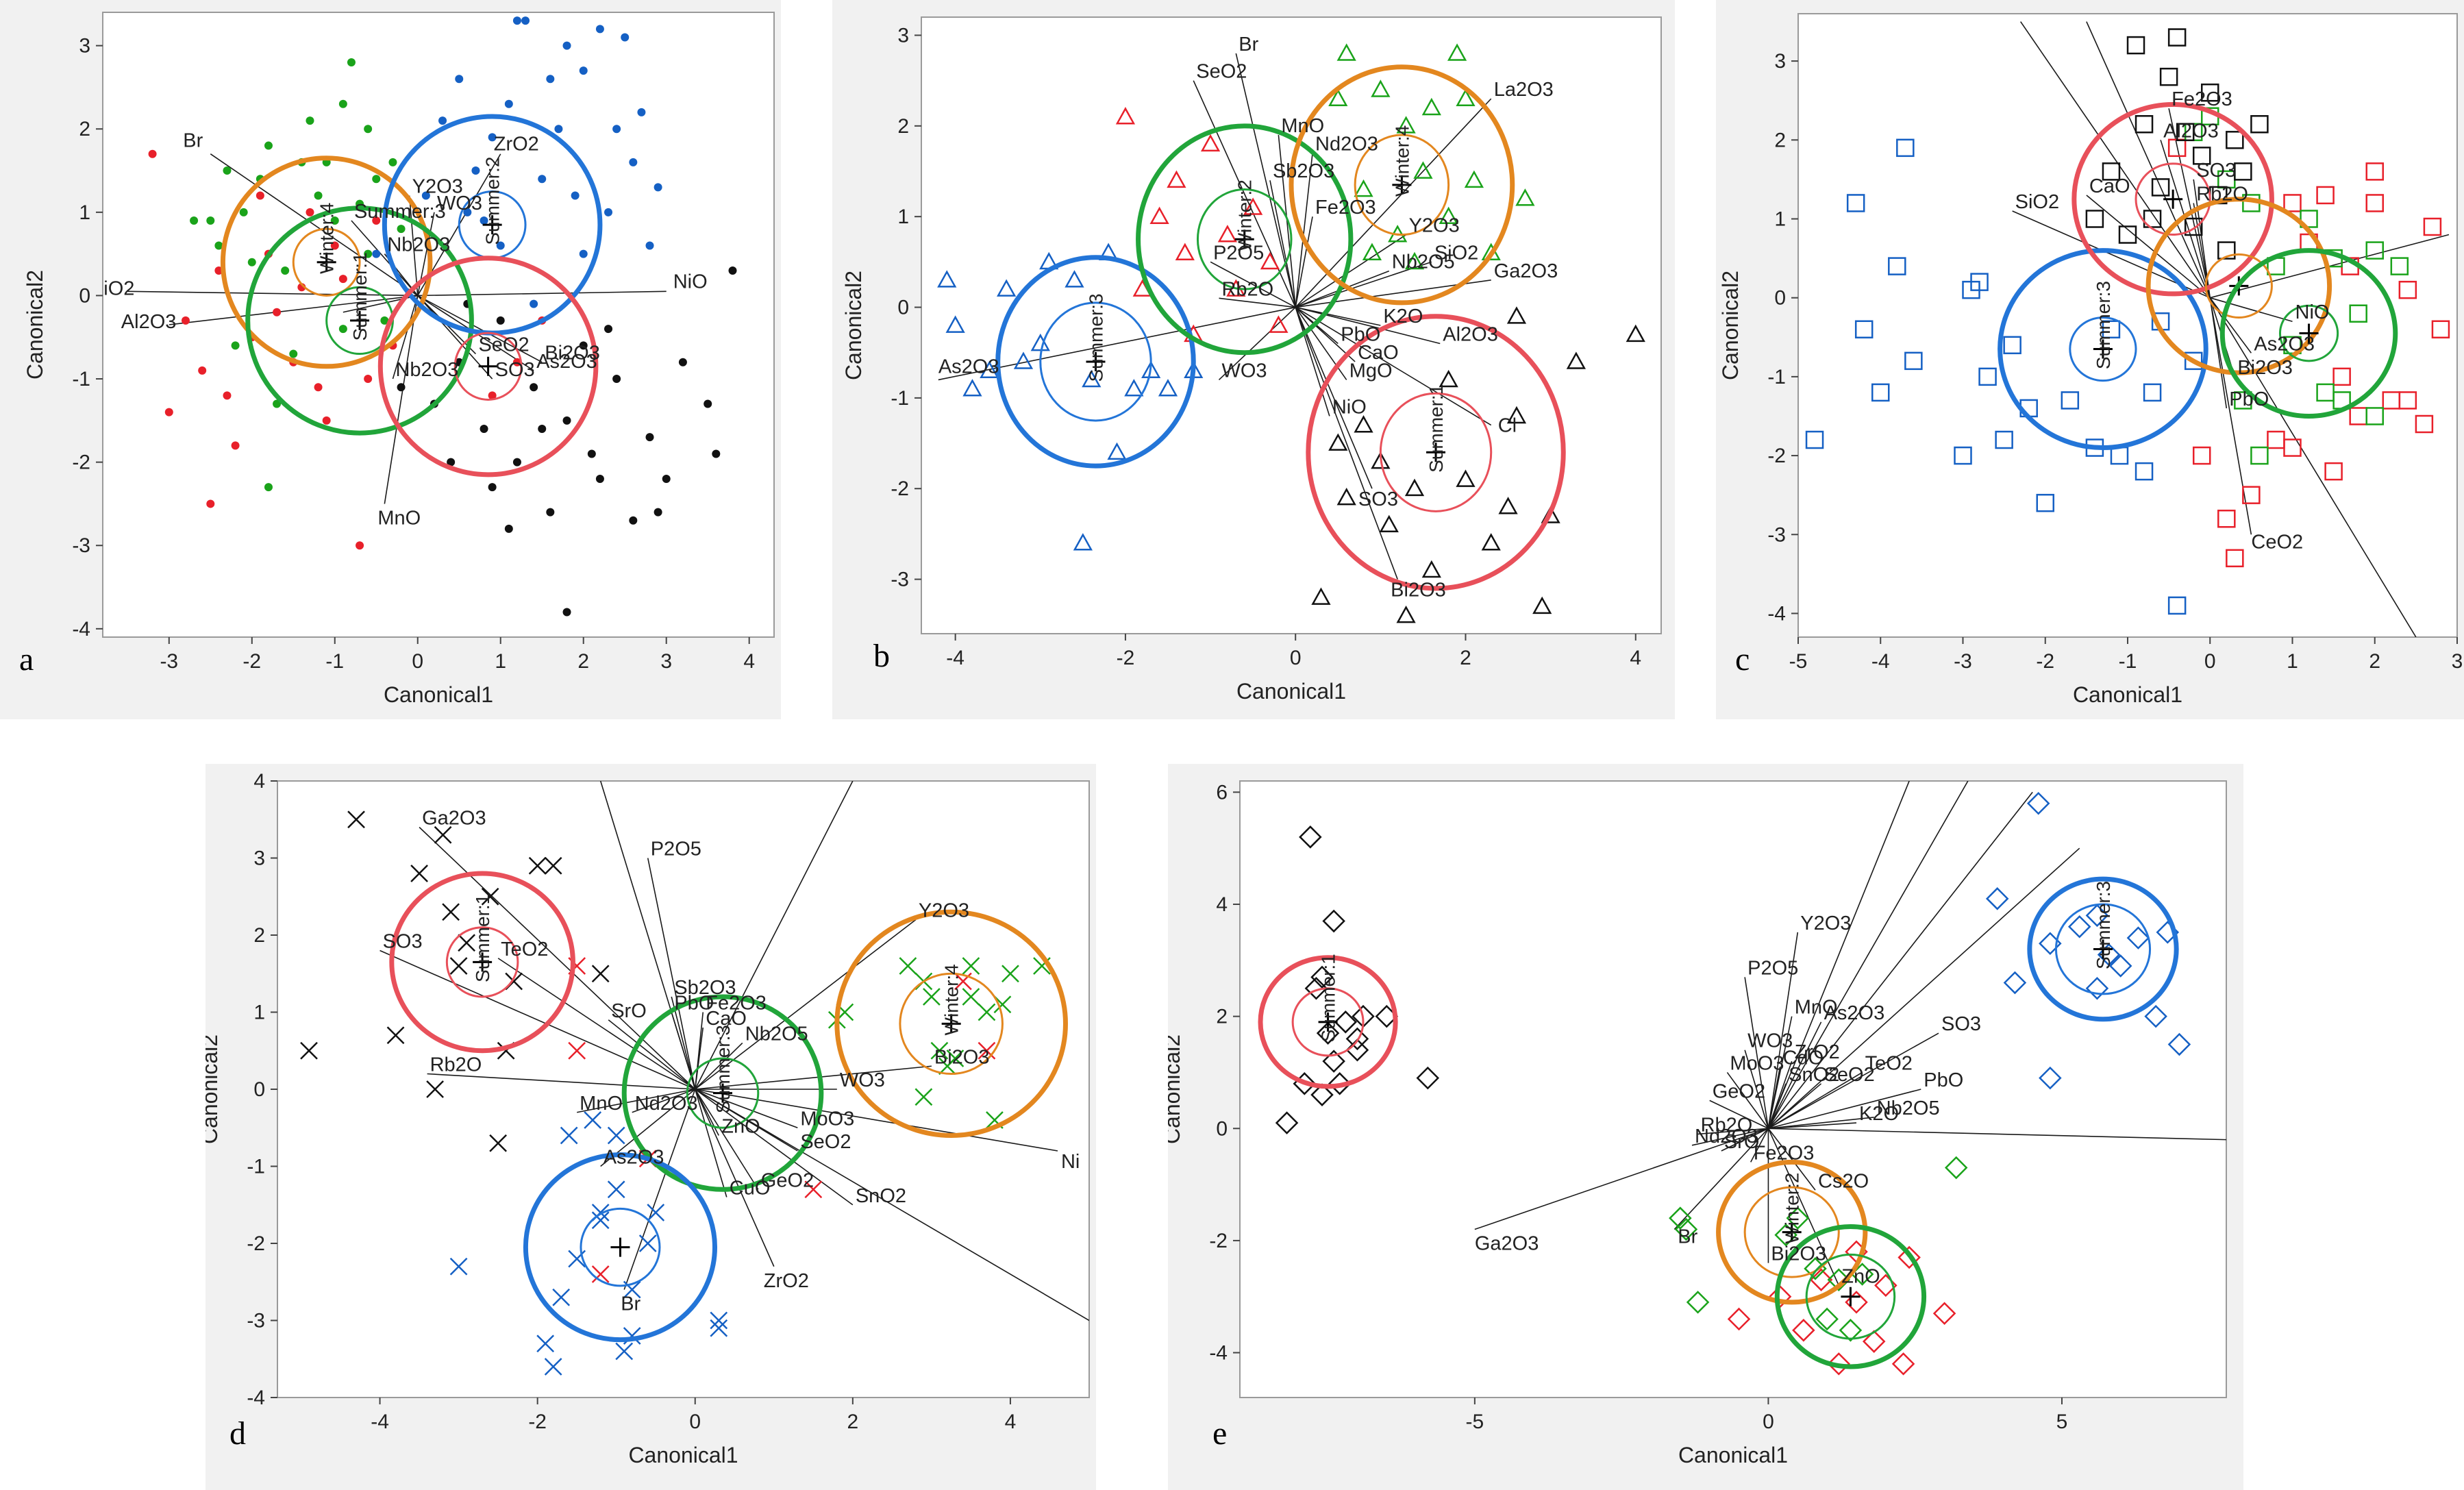 The image size is (2464, 1490). Describe the element at coordinates (1291, 691) in the screenshot. I see `x-axis-title: Canonical1` at that location.